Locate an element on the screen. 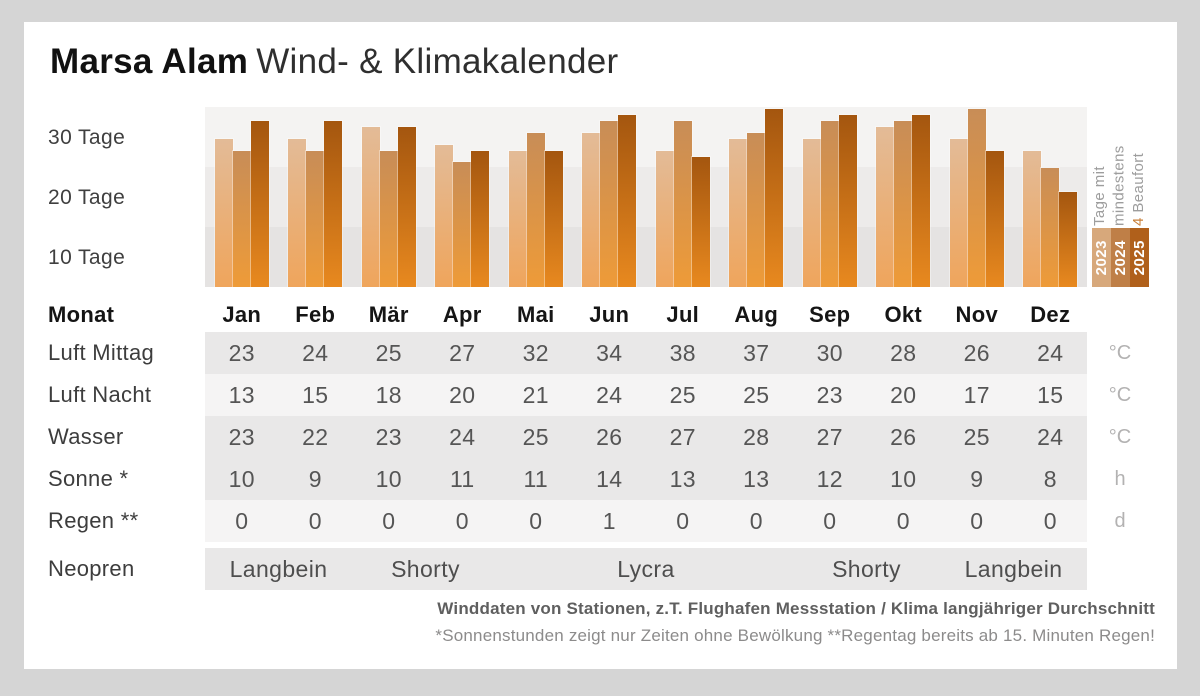 The image size is (1200, 696). row-values: 23 22 23 24 25 26 27 28 27 26 25 24 is located at coordinates (646, 437).